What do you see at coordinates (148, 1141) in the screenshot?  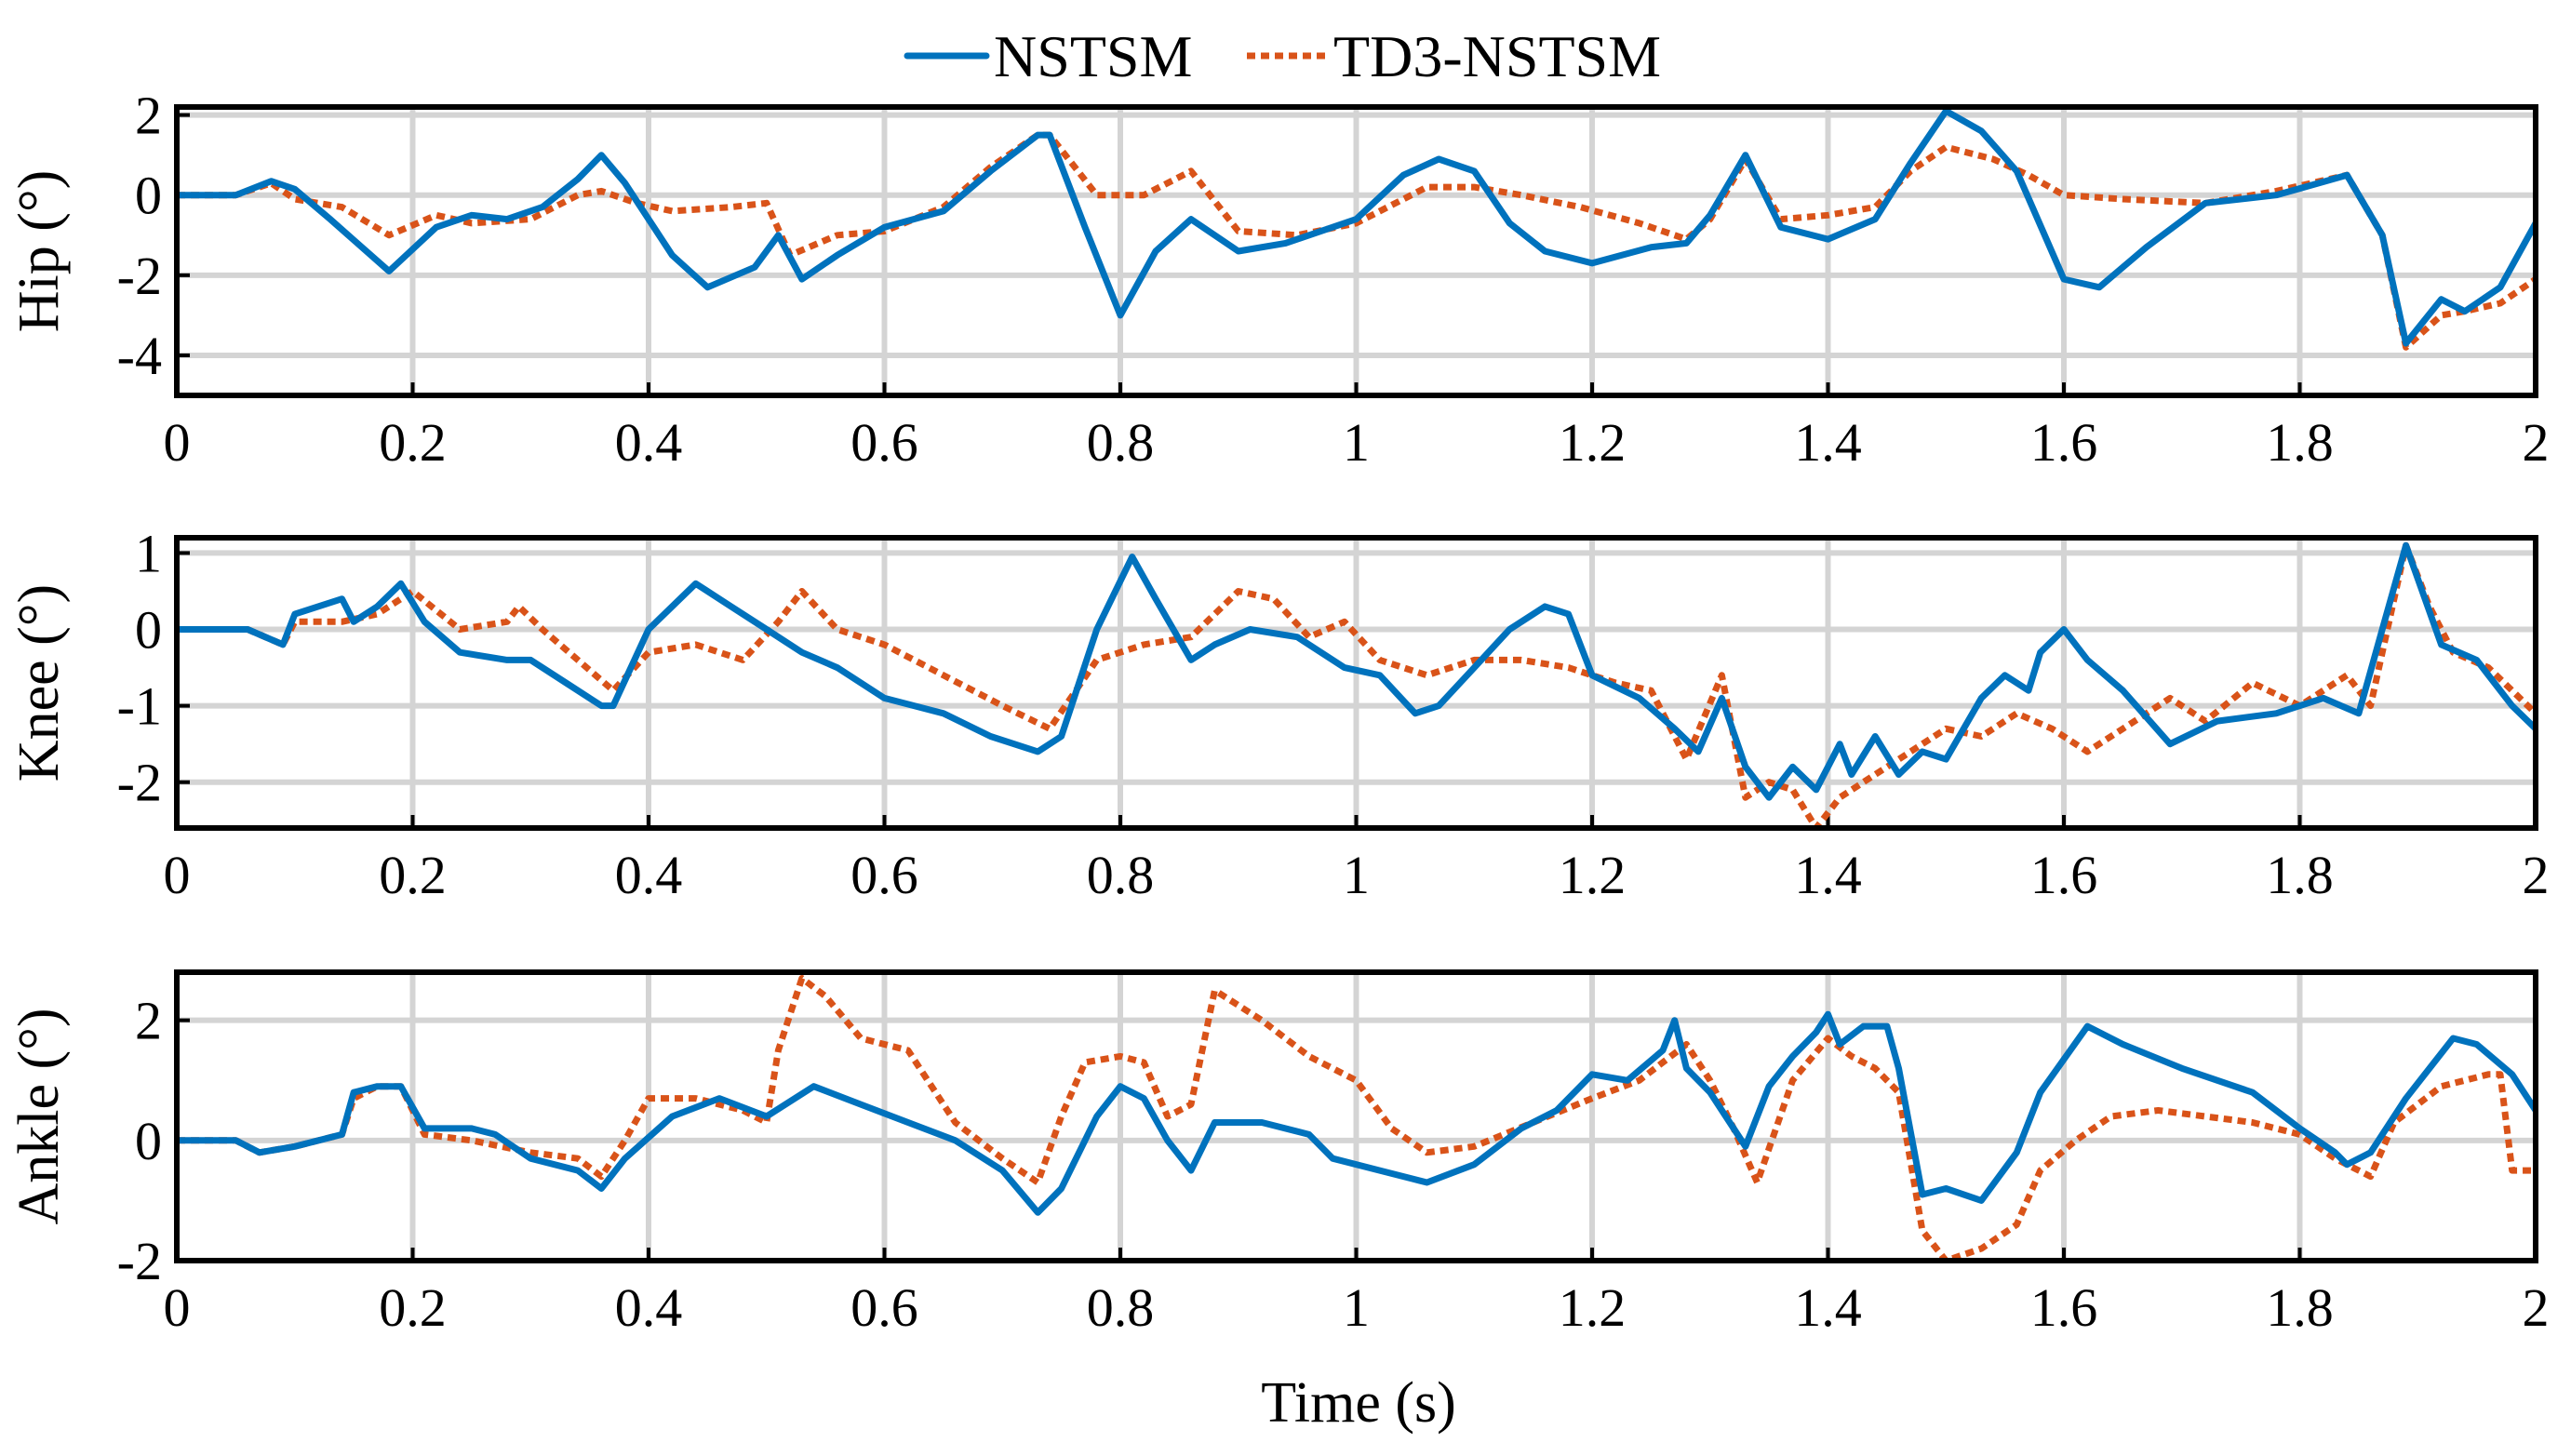 I see `ankle-y-tick-label: 0` at bounding box center [148, 1141].